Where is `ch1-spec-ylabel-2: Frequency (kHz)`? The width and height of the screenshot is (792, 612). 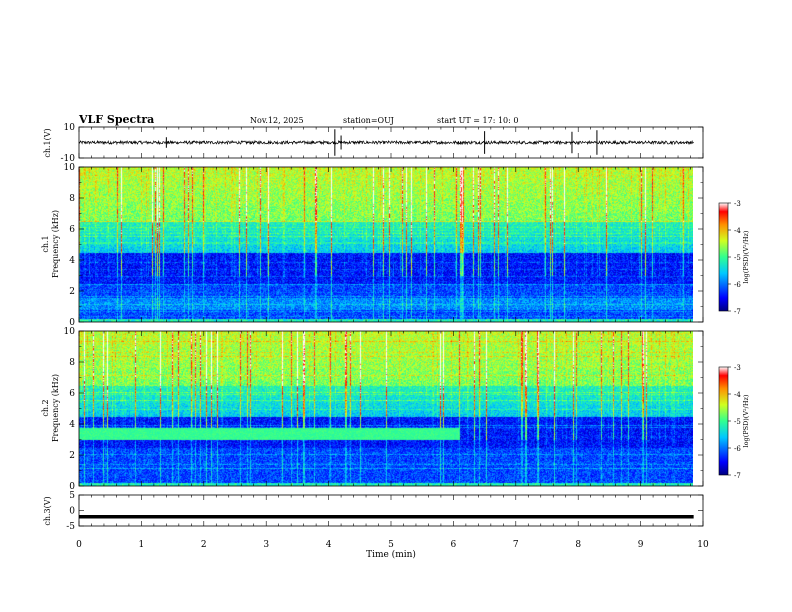
ch1-spec-ylabel-2: Frequency (kHz) is located at coordinates (55, 244).